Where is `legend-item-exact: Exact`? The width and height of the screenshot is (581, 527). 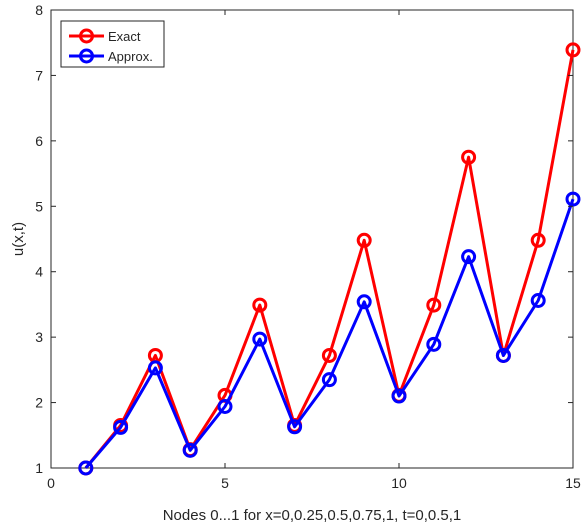
legend-item-exact: Exact is located at coordinates (105, 36).